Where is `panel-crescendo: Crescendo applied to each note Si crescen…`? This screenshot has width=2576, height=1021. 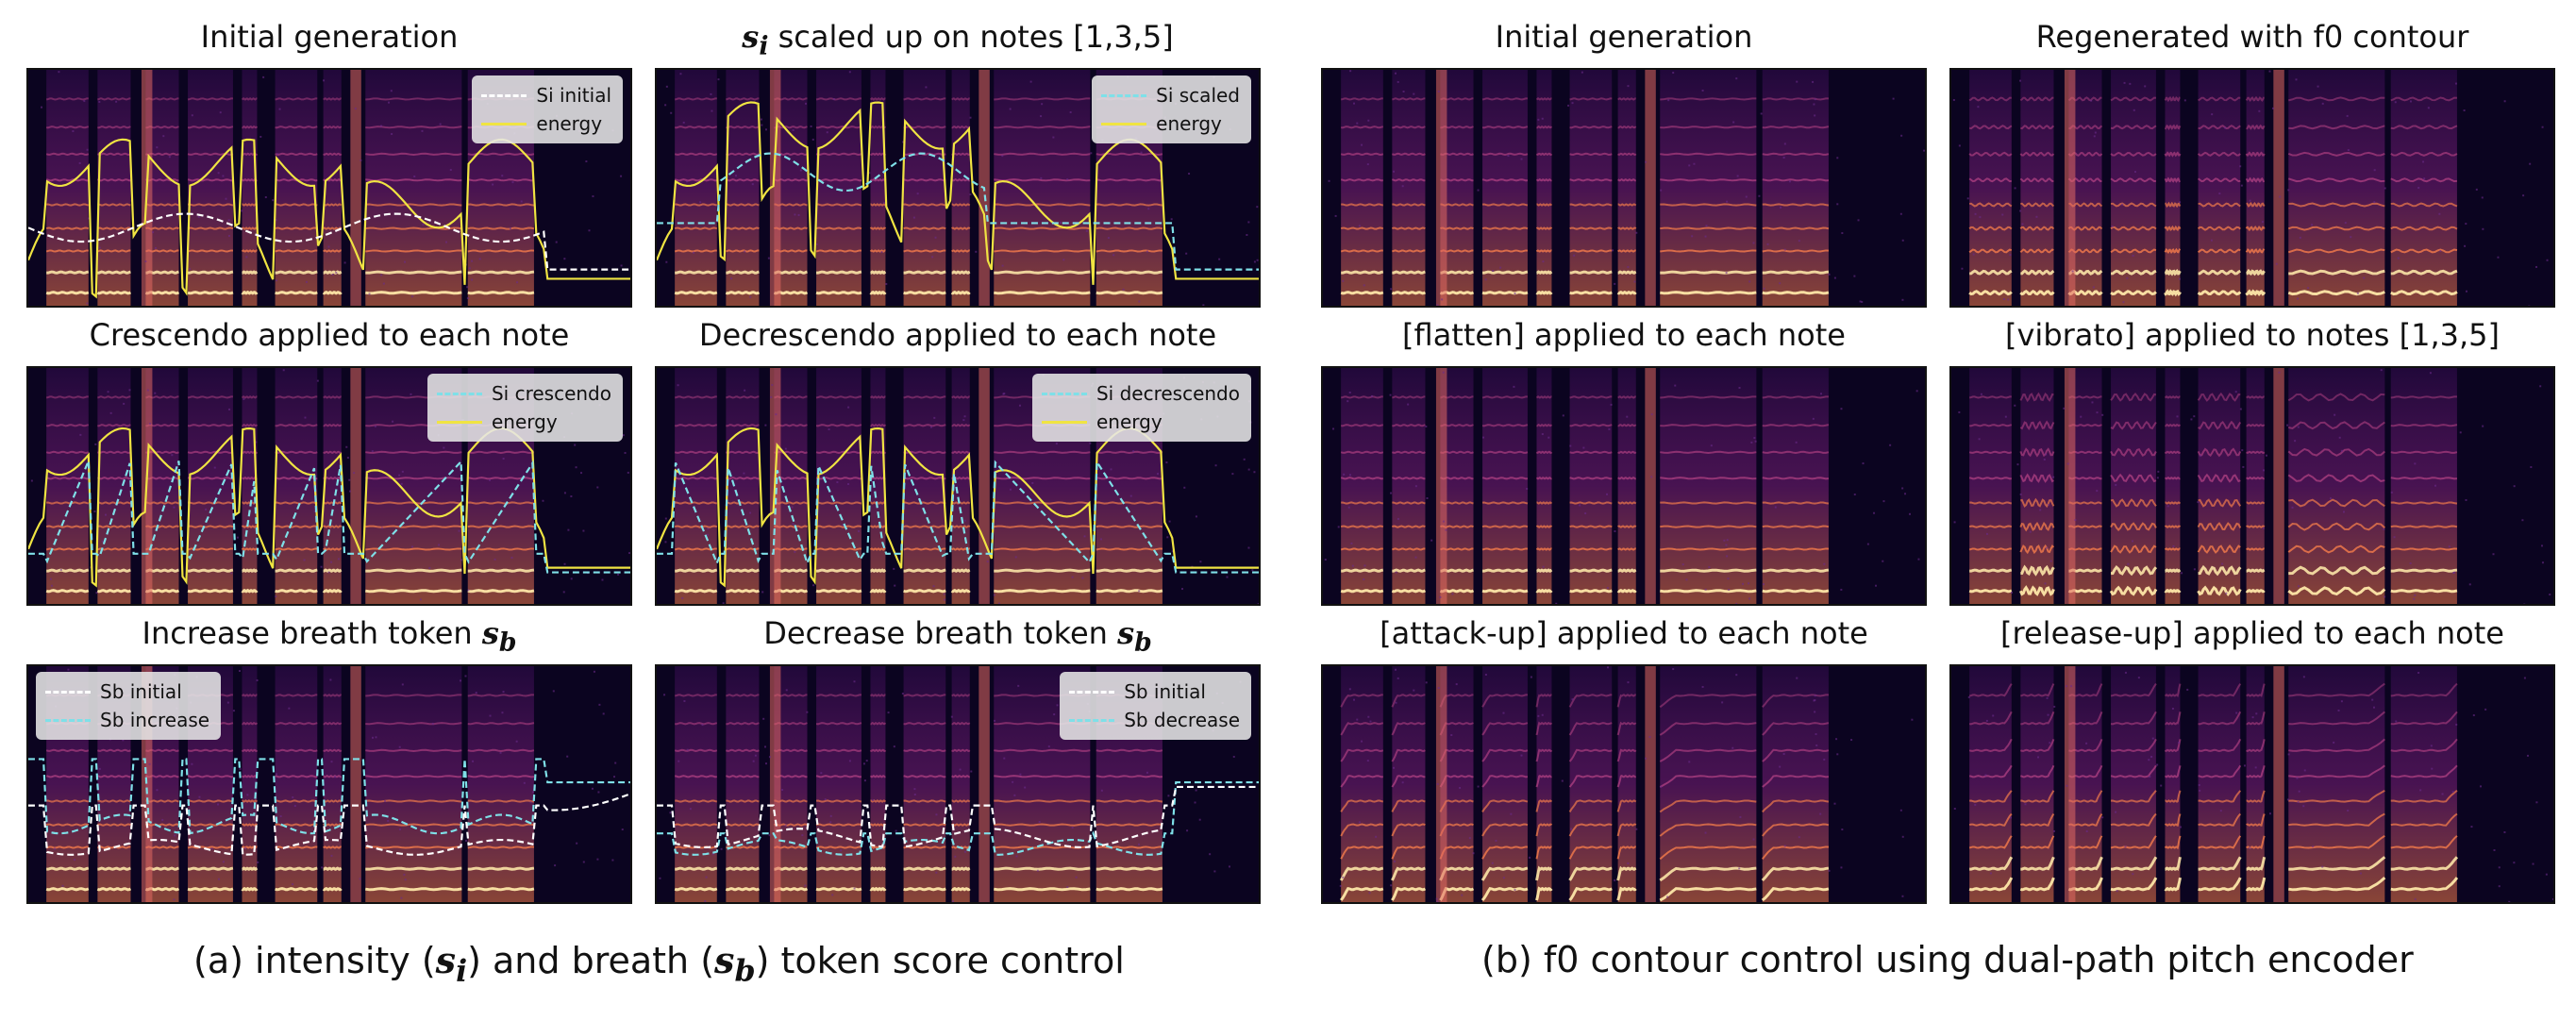 panel-crescendo: Crescendo applied to each note Si crescen… is located at coordinates (329, 461).